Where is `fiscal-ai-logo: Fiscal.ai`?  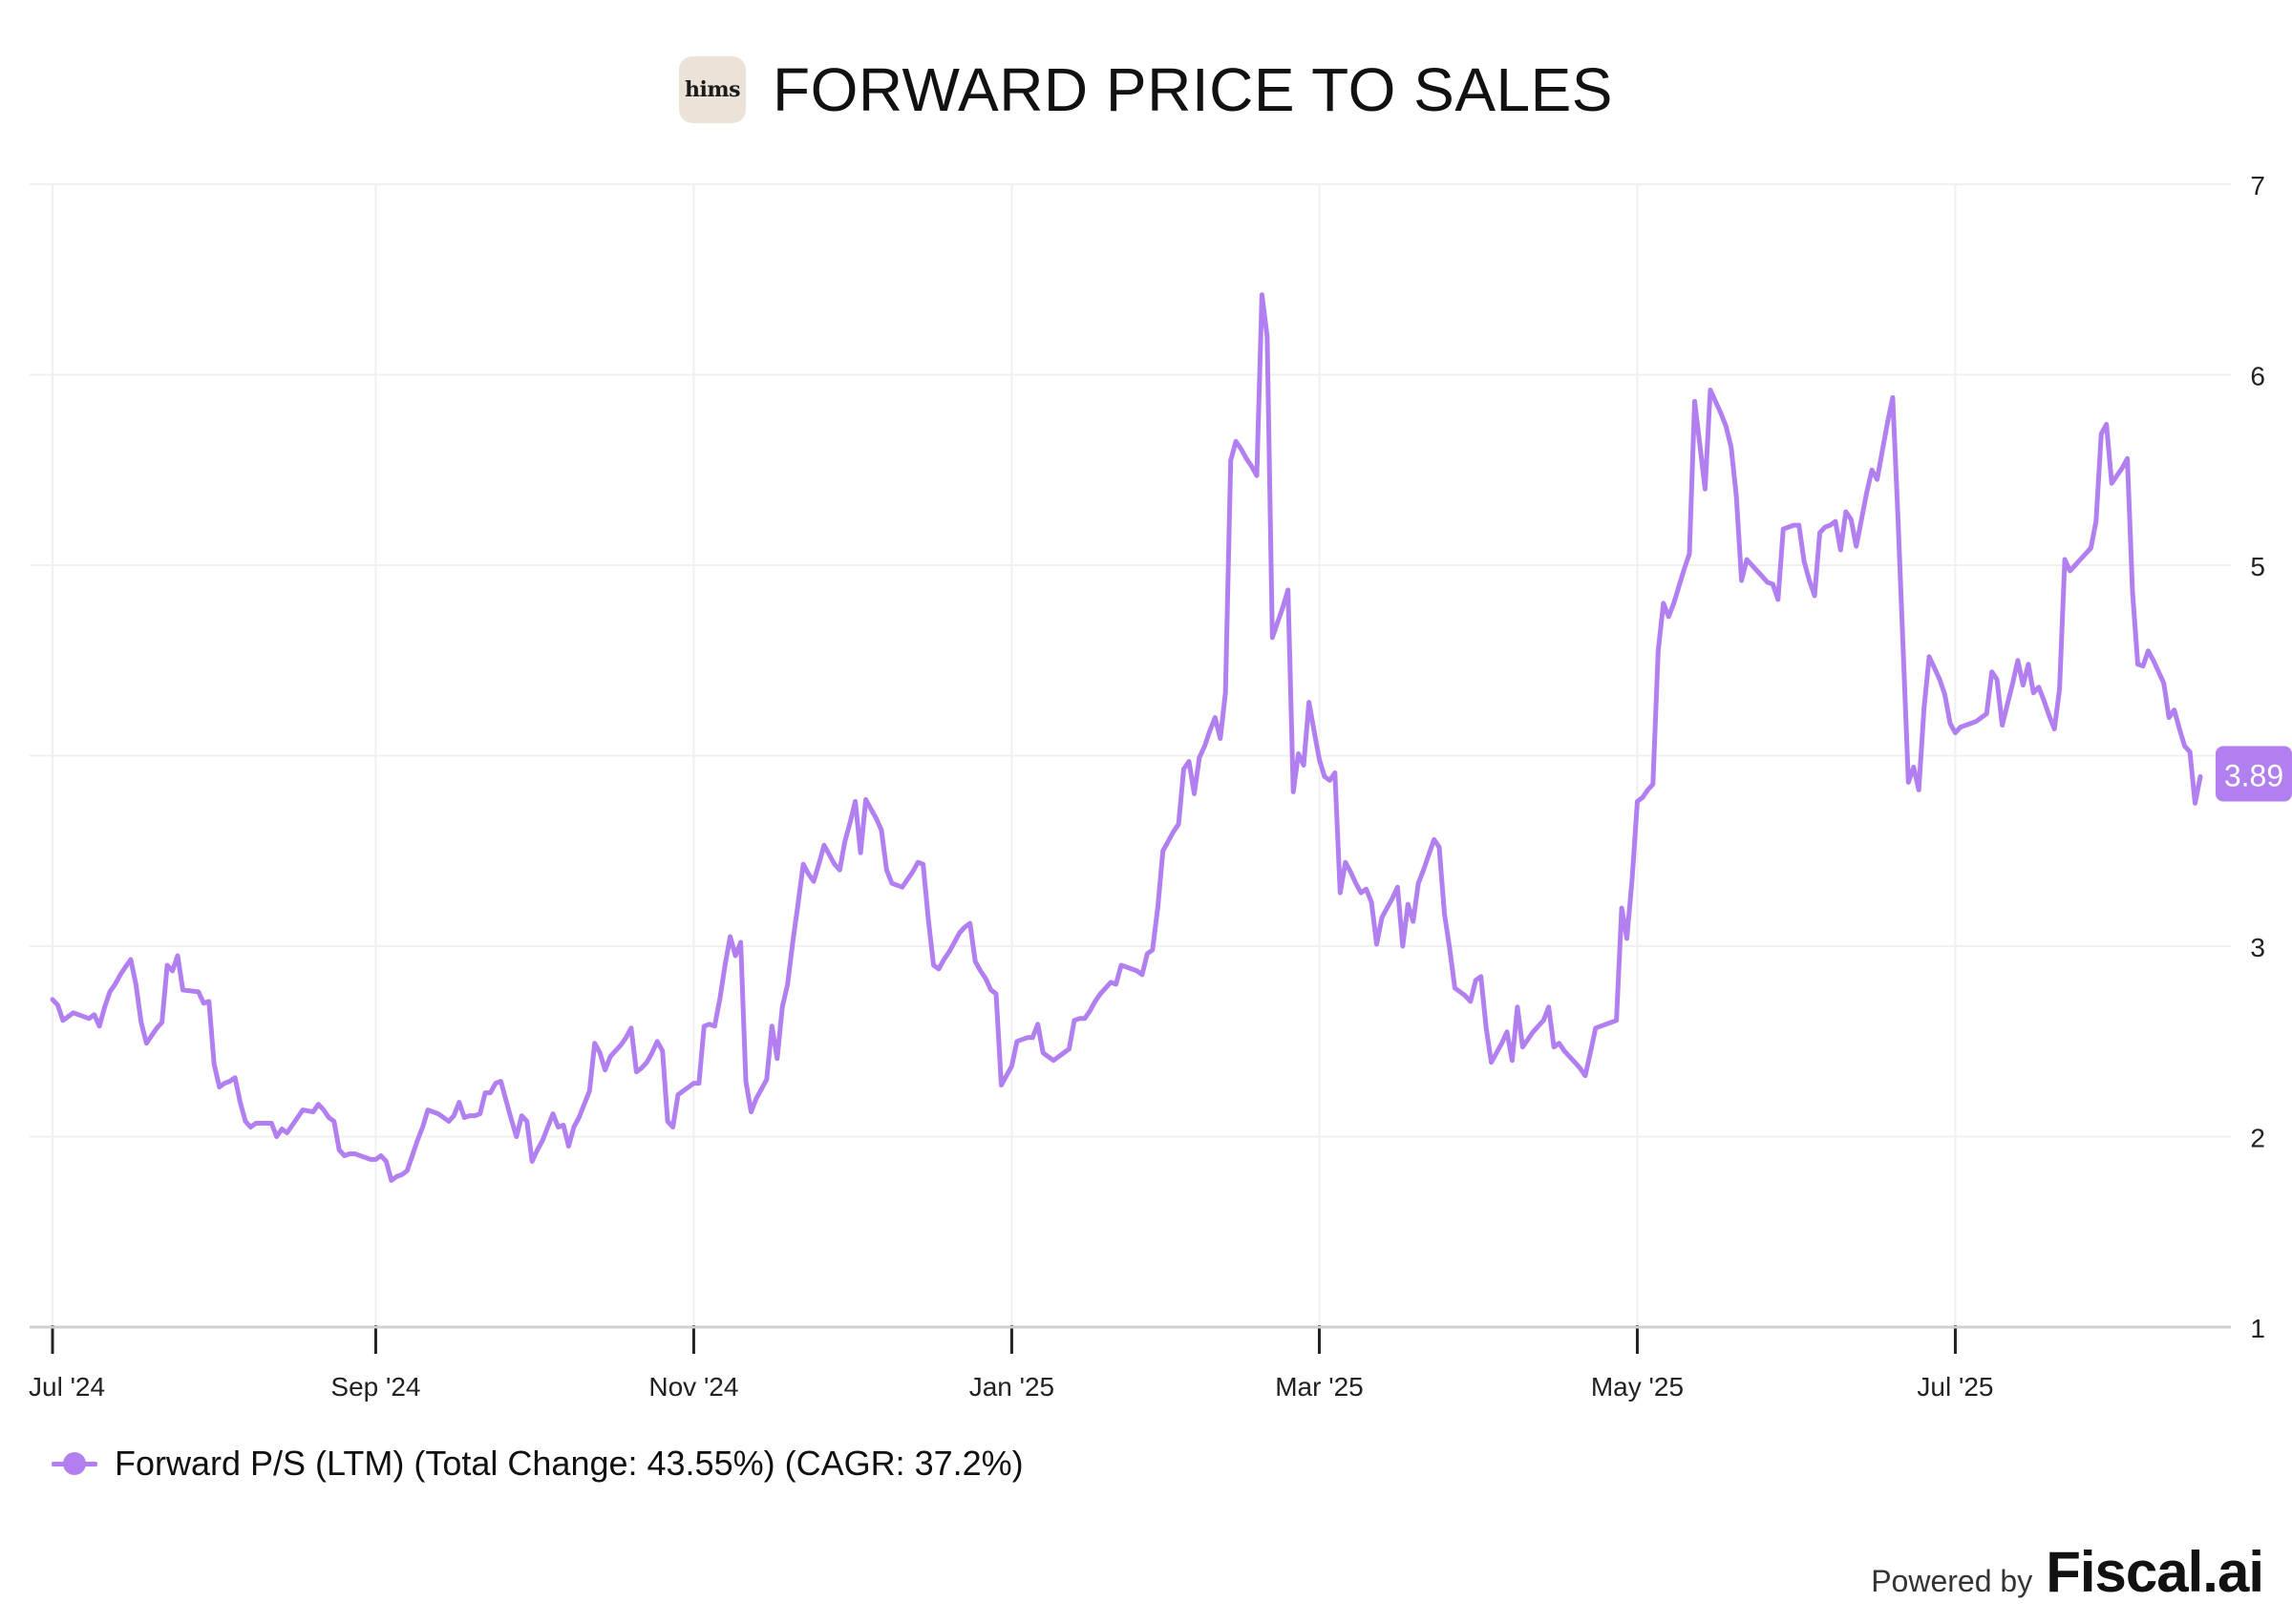 fiscal-ai-logo: Fiscal.ai is located at coordinates (2155, 1572).